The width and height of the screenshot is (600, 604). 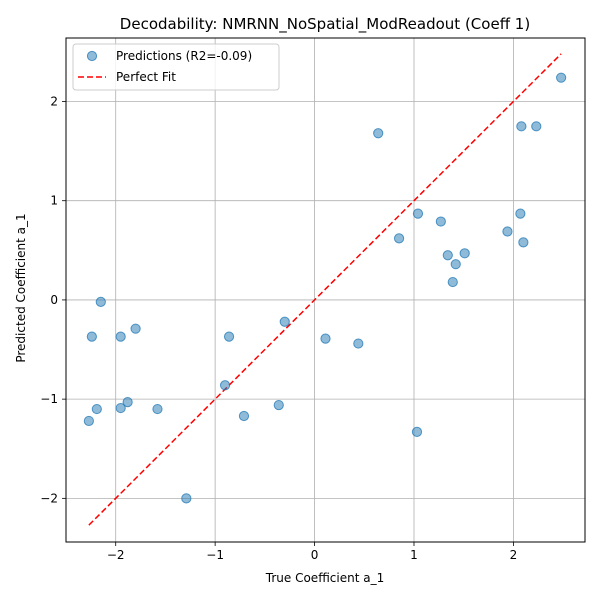 What do you see at coordinates (49, 498) in the screenshot?
I see `y-tick-label: −2` at bounding box center [49, 498].